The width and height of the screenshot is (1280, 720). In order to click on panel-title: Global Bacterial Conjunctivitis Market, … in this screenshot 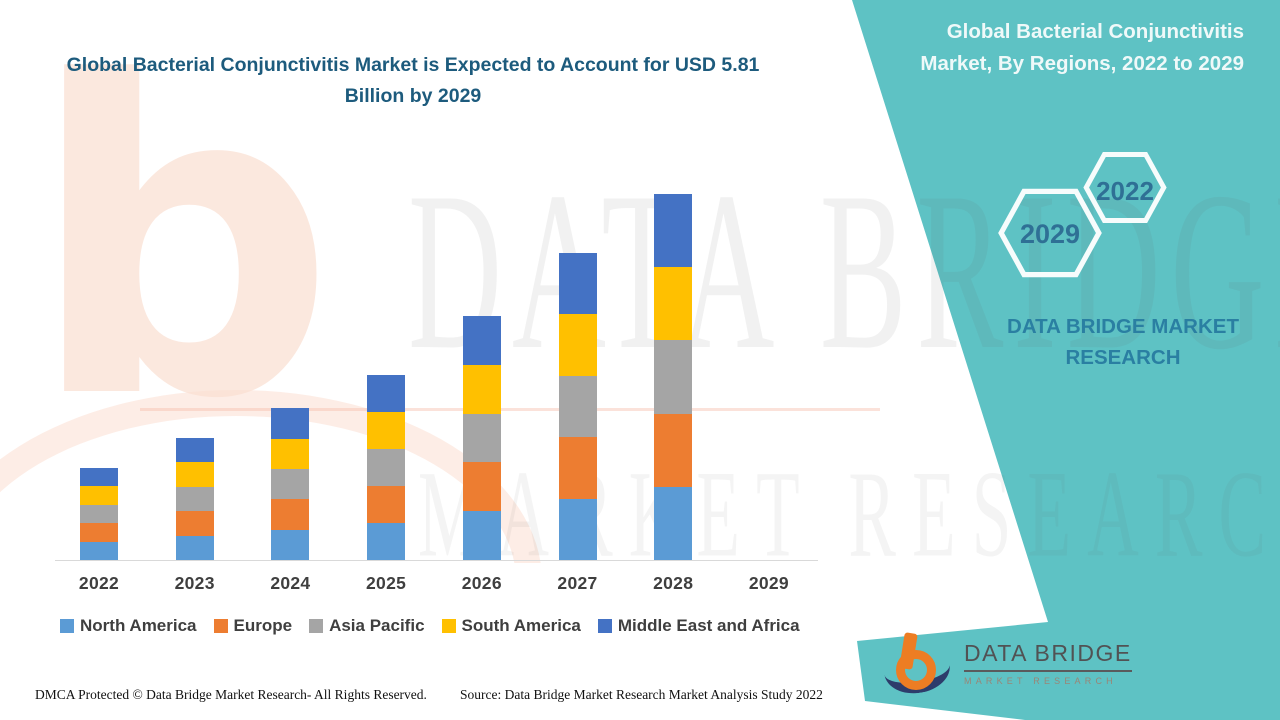, I will do `click(1082, 47)`.